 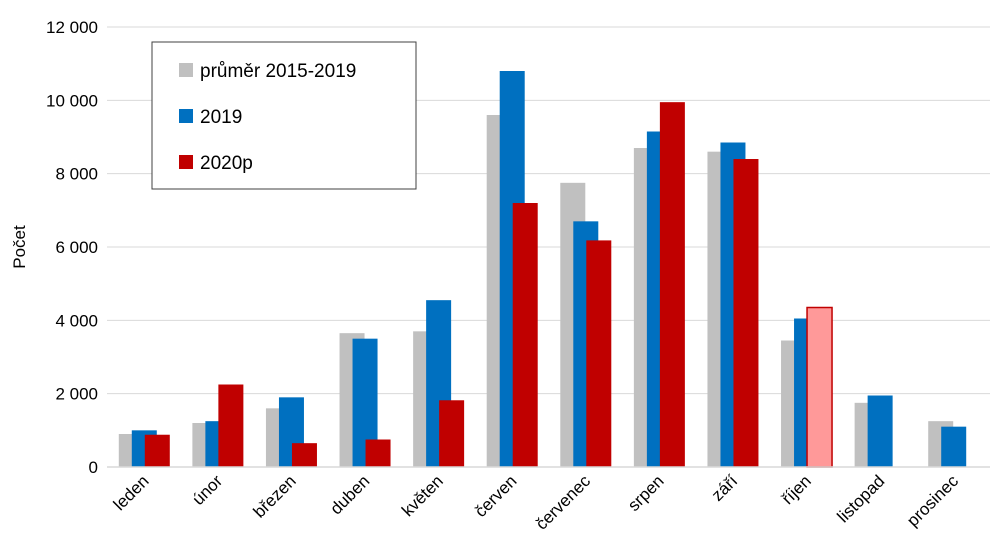 What do you see at coordinates (93, 467) in the screenshot?
I see `y-tick-label: 0` at bounding box center [93, 467].